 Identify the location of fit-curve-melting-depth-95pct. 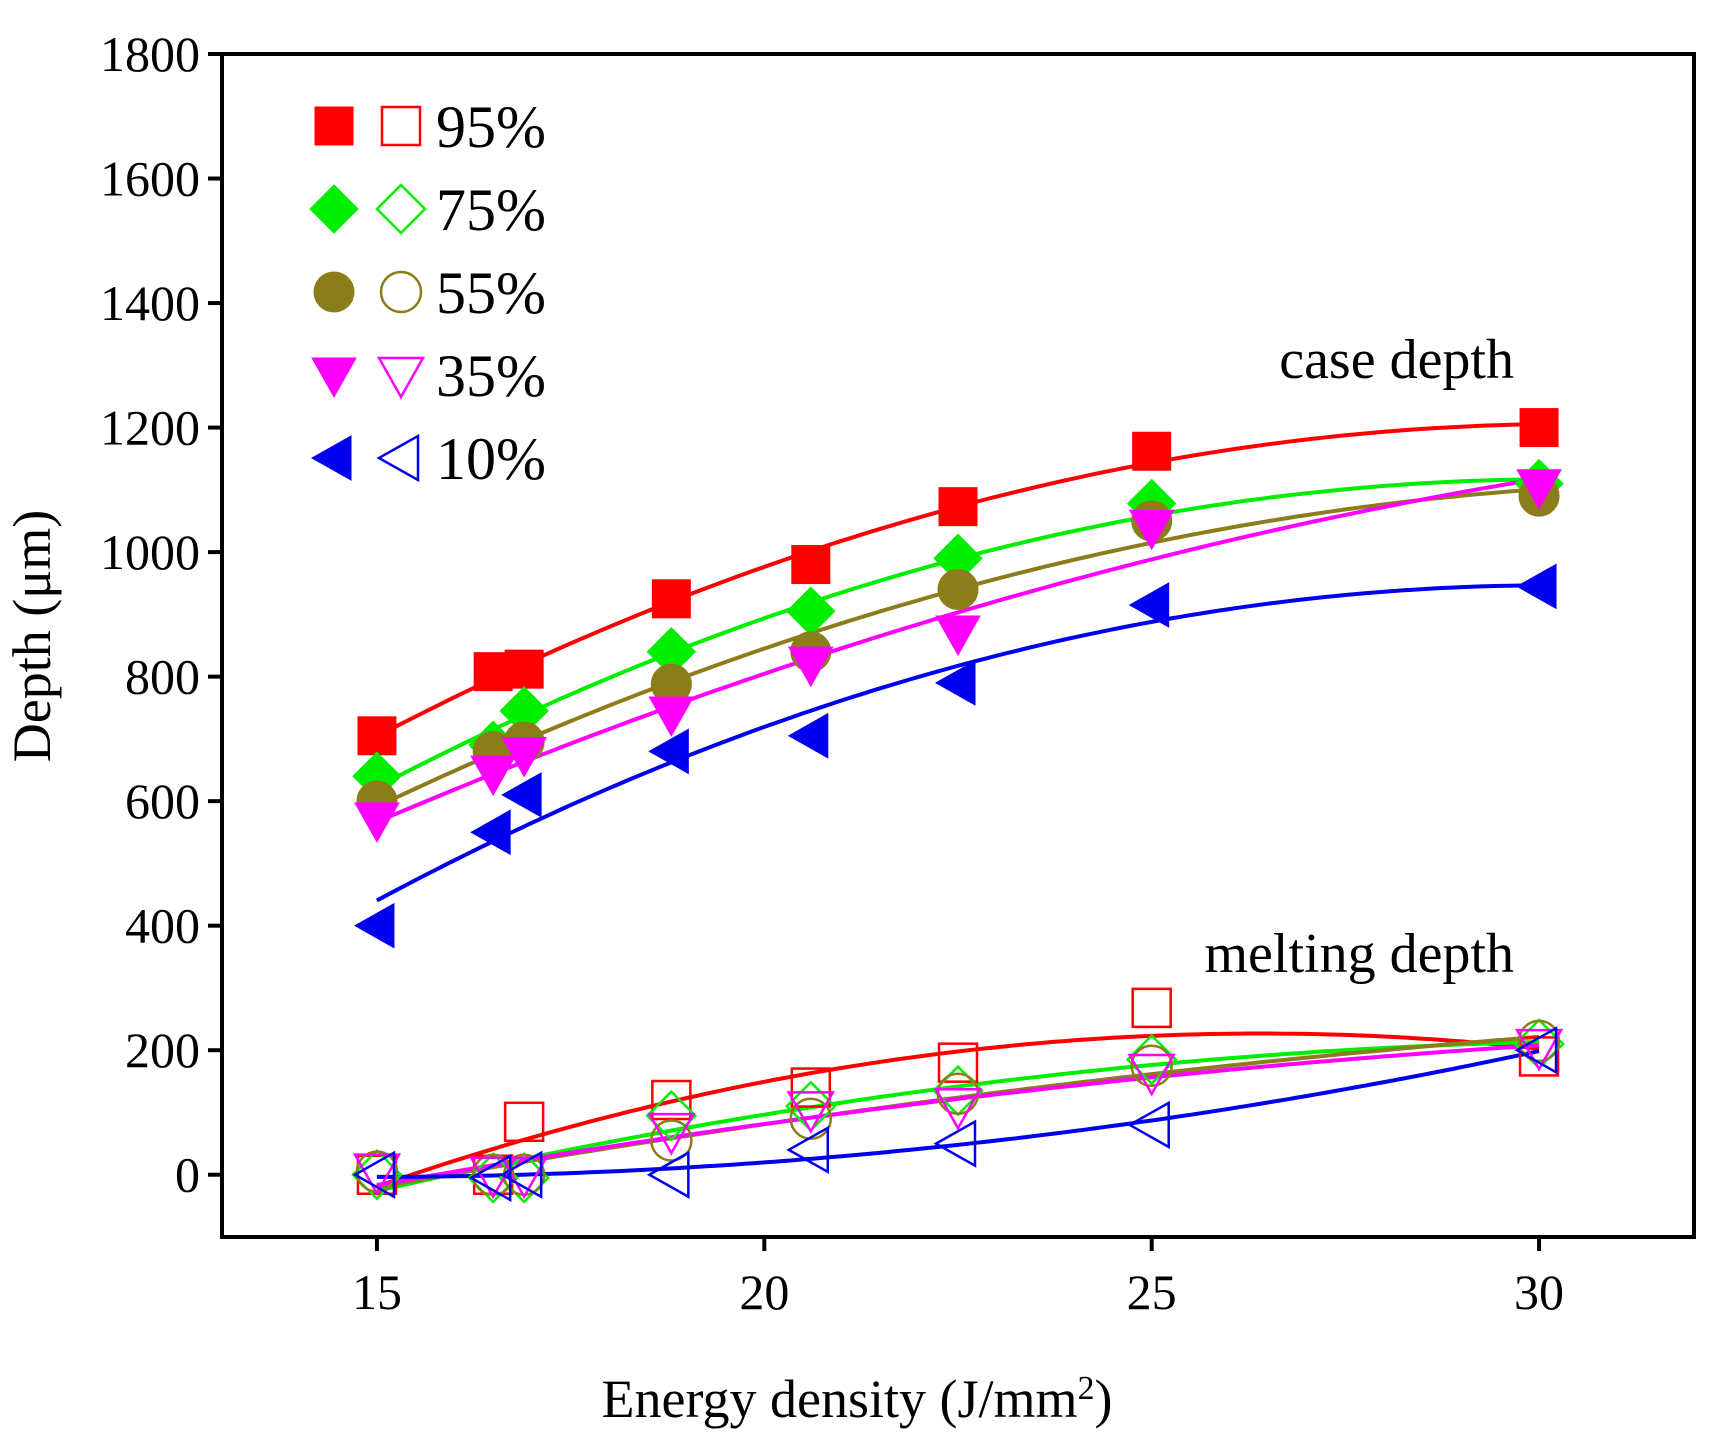
(958, 1110).